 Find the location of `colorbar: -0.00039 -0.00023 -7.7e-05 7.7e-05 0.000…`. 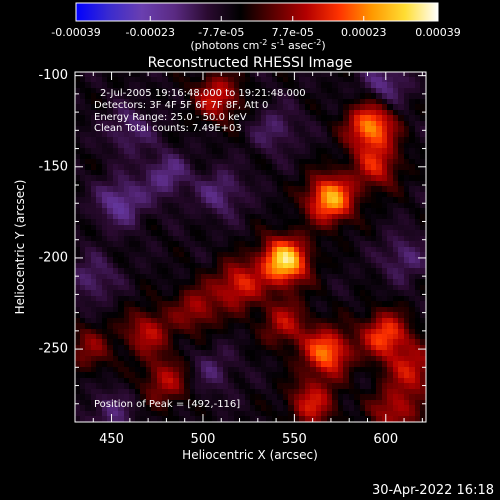

colorbar: -0.00039 -0.00023 -7.7e-05 7.7e-05 0.000… is located at coordinates (256, 27).